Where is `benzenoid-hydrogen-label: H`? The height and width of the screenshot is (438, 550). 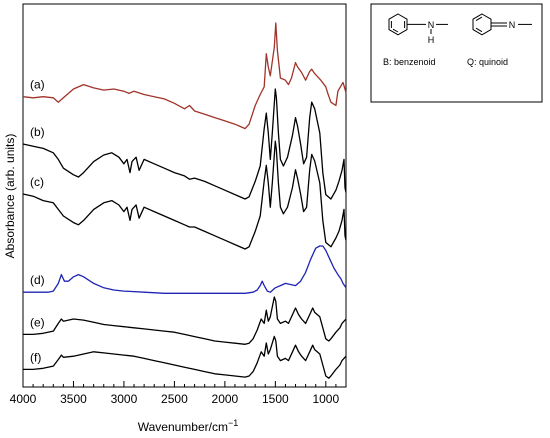
benzenoid-hydrogen-label: H is located at coordinates (431, 40).